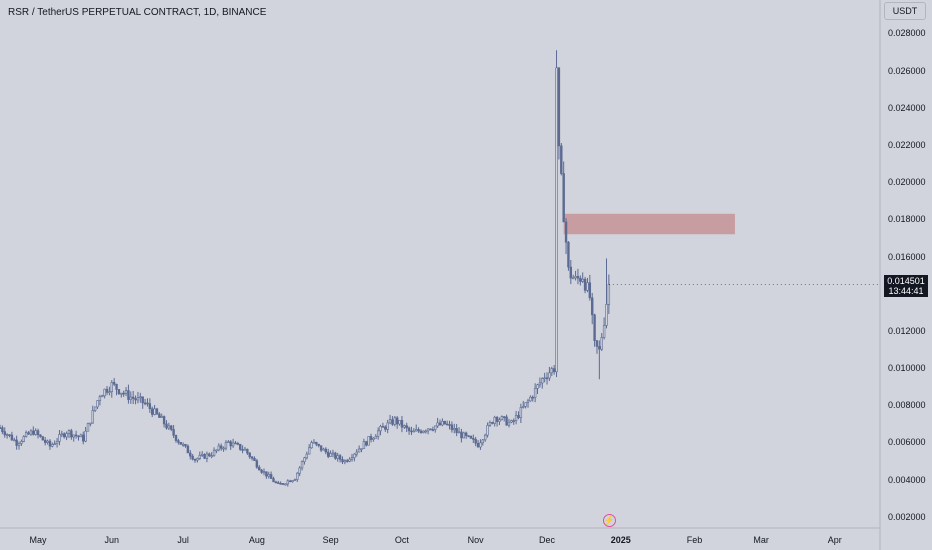 The height and width of the screenshot is (550, 932). What do you see at coordinates (906, 286) in the screenshot?
I see `last-price-tag: 0.014501 13:44:41` at bounding box center [906, 286].